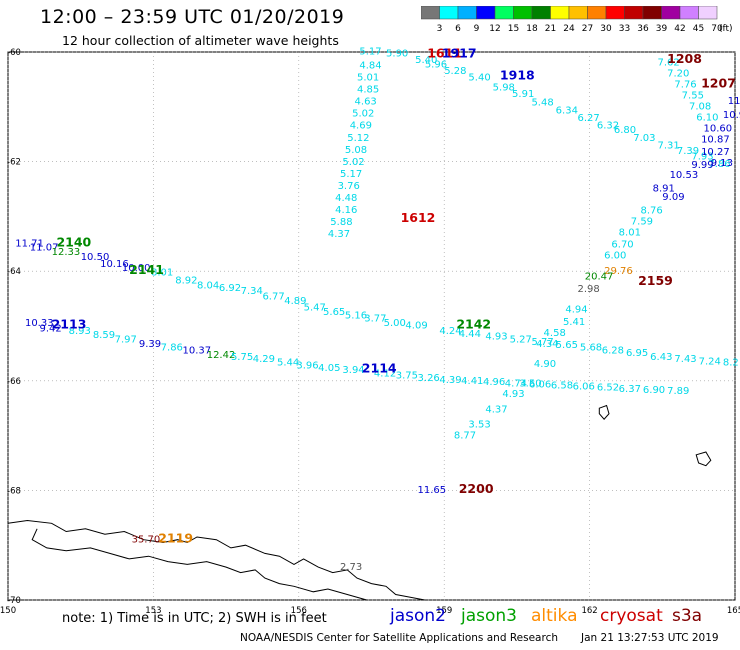 Image resolution: width=740 pixels, height=650 pixels. Describe the element at coordinates (14, 53) in the screenshot. I see `lat-tick-label: -60` at that location.